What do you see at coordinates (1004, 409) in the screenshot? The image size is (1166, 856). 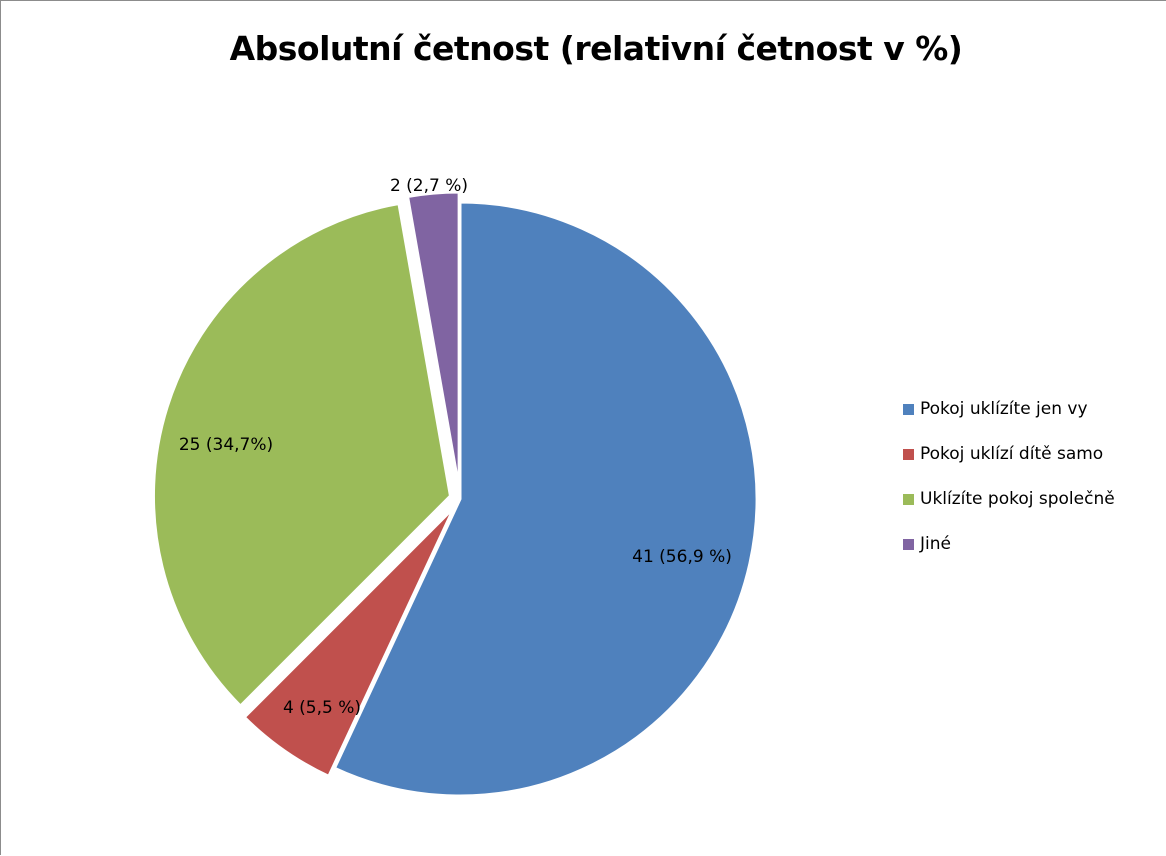 I see `legend-label: Pokoj uklízíte jen vy` at bounding box center [1004, 409].